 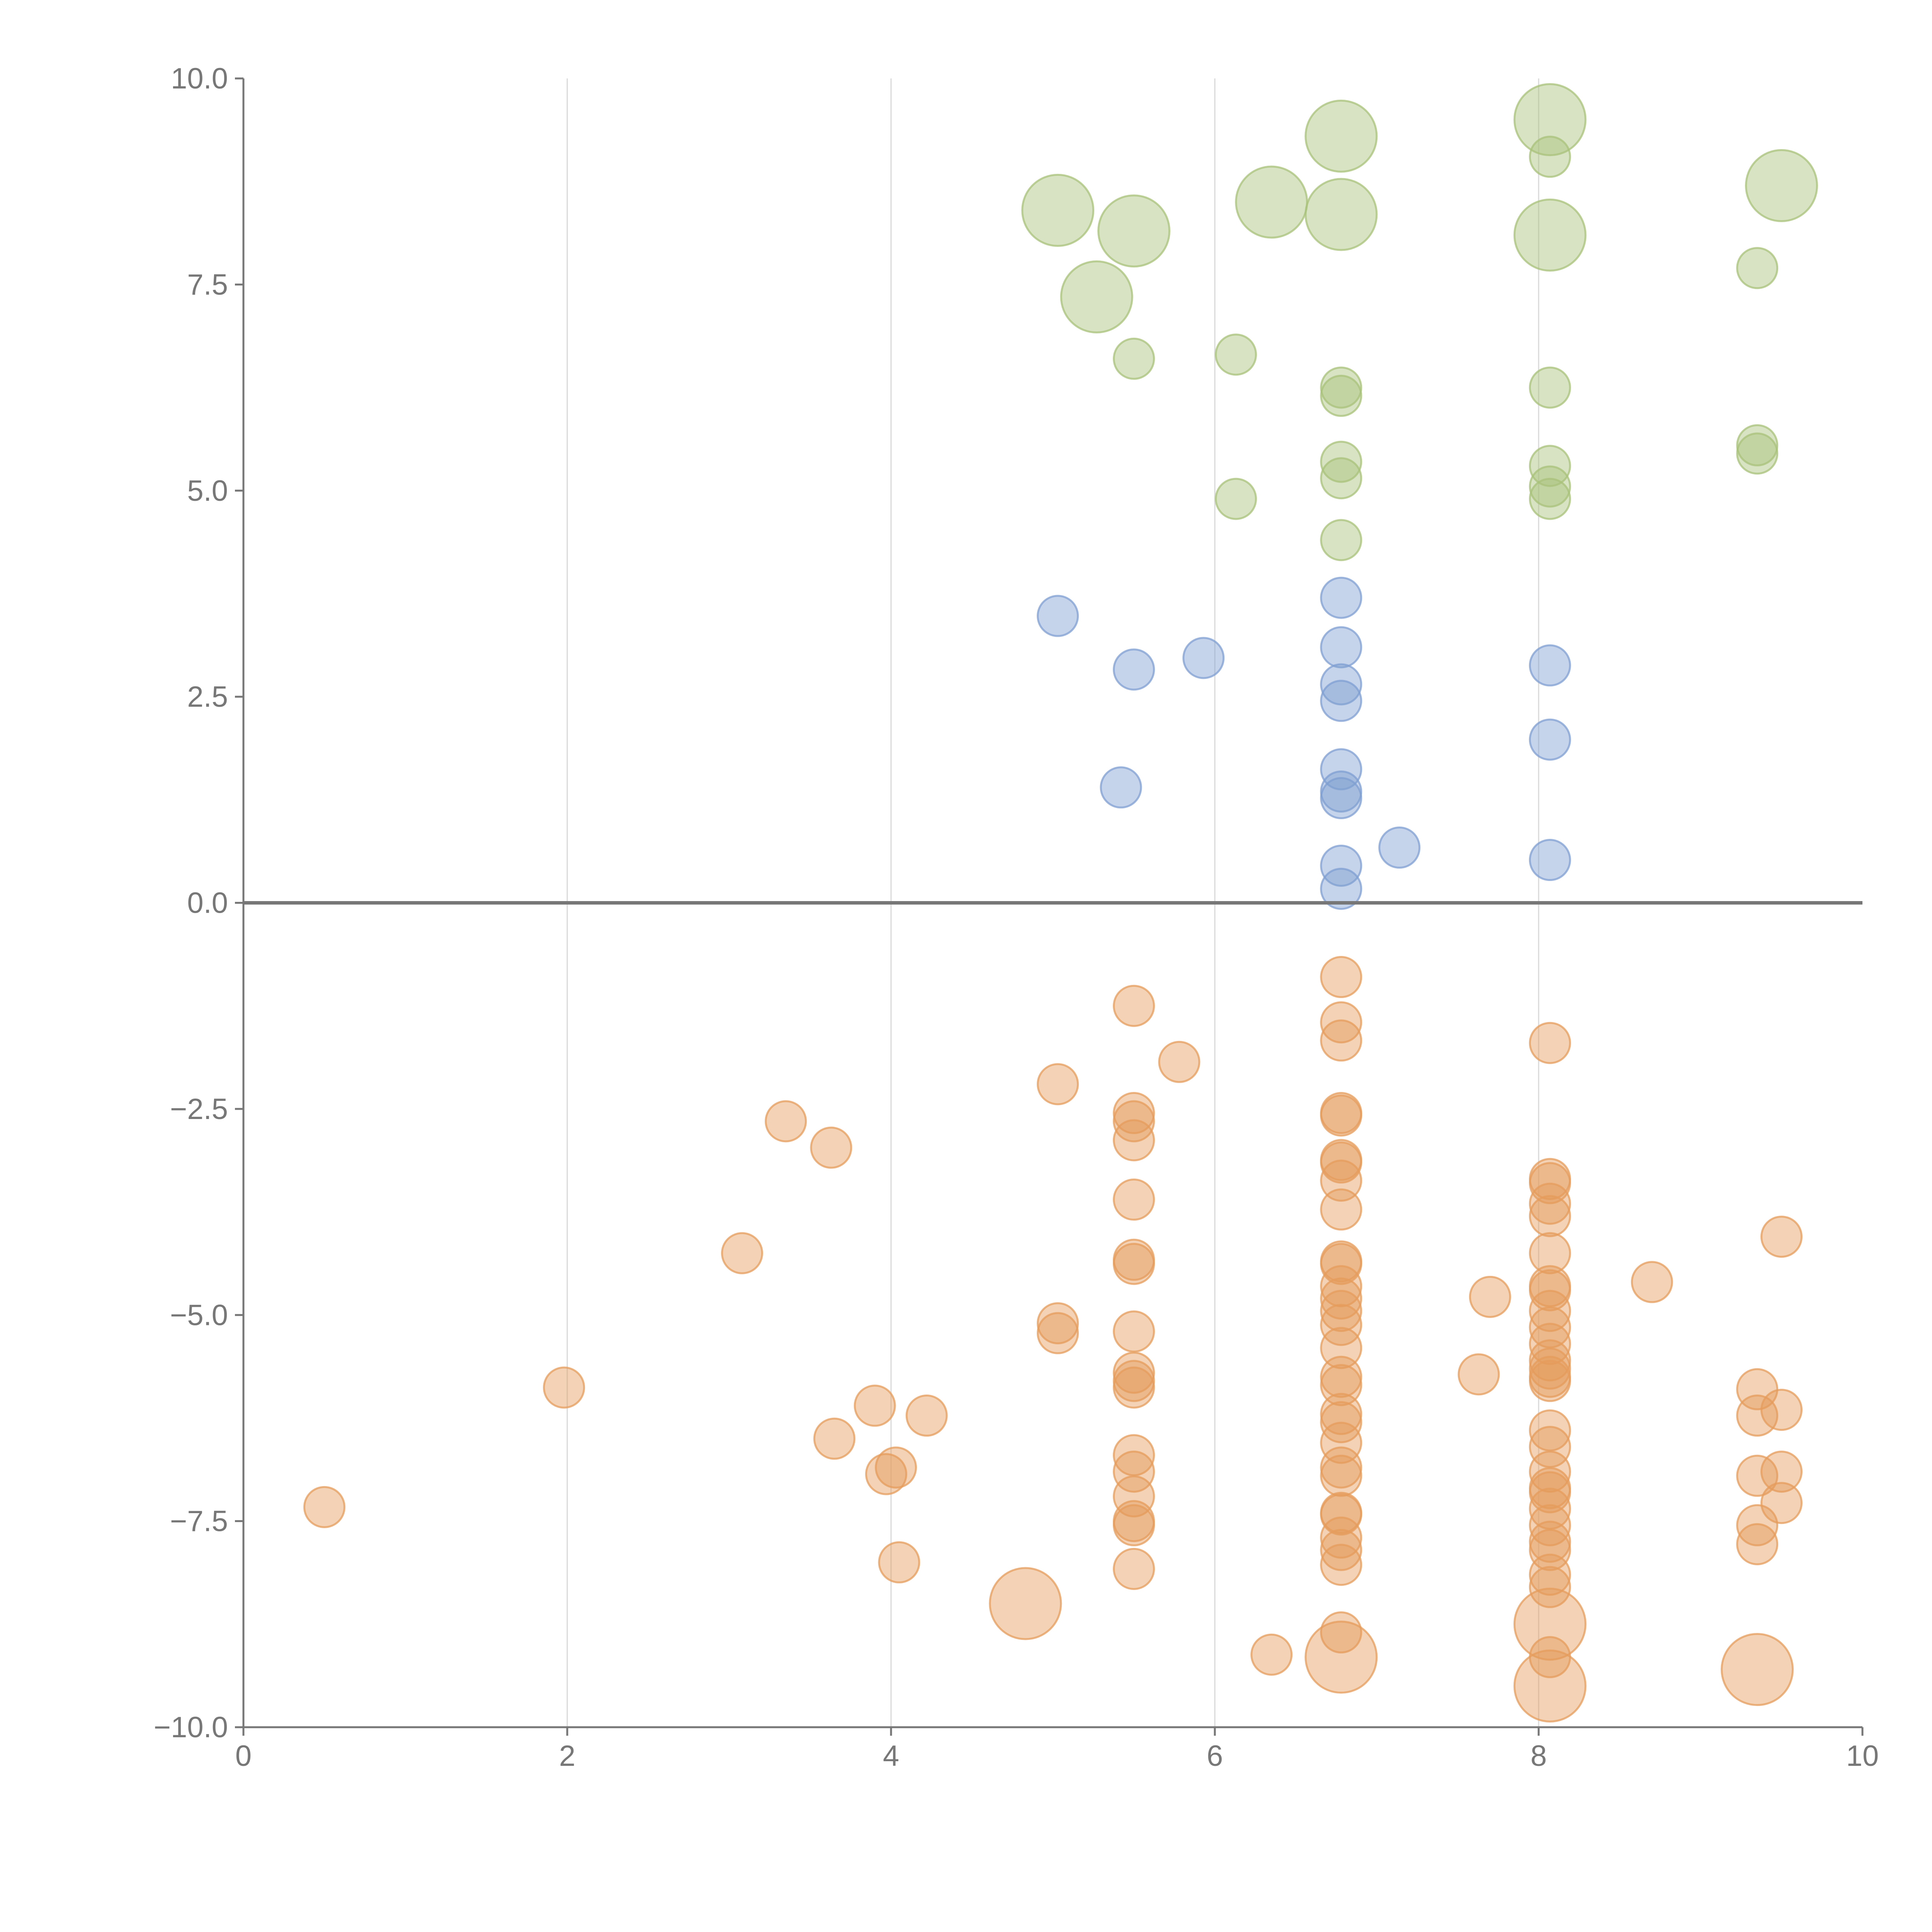 I want to click on y-tick-label: −5.0, so click(x=199, y=1315).